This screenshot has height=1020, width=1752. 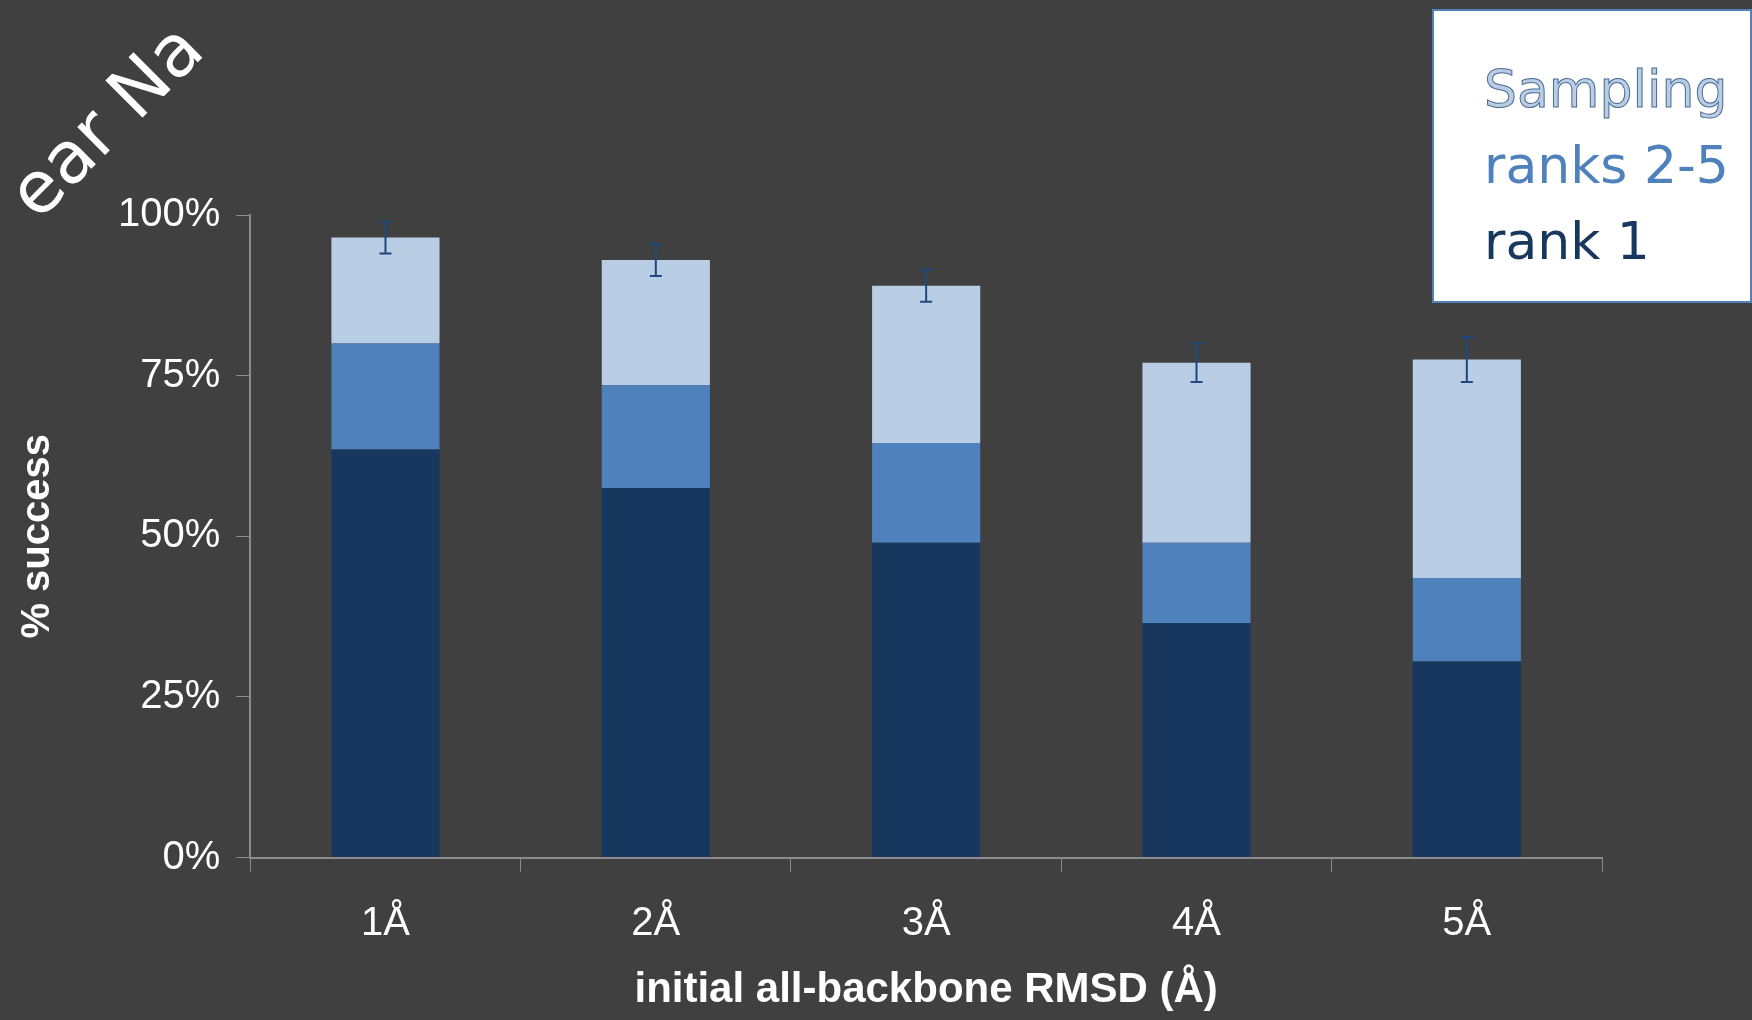 I want to click on y-axis-title: % success, so click(x=35, y=536).